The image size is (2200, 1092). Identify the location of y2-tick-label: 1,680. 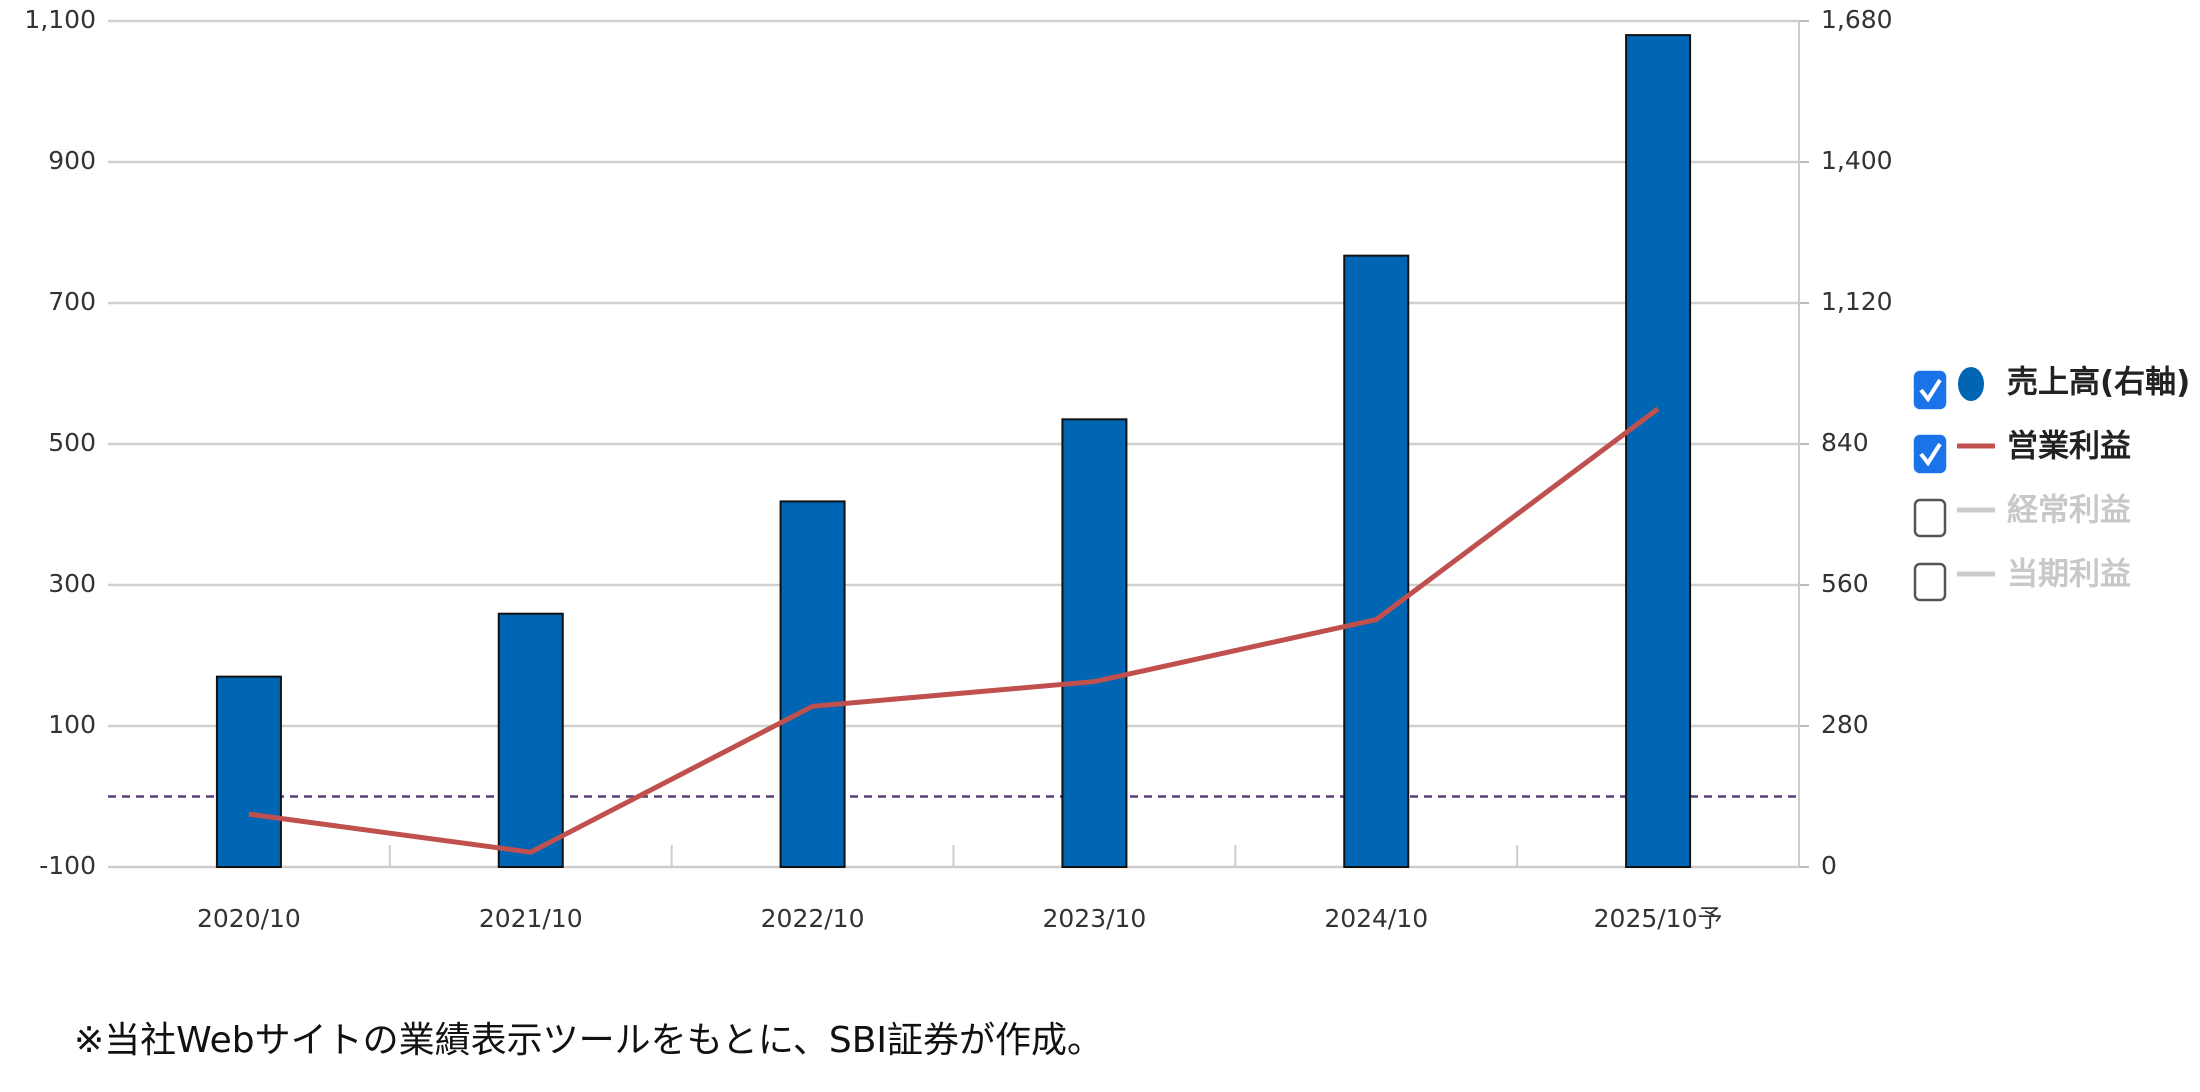
(1857, 19).